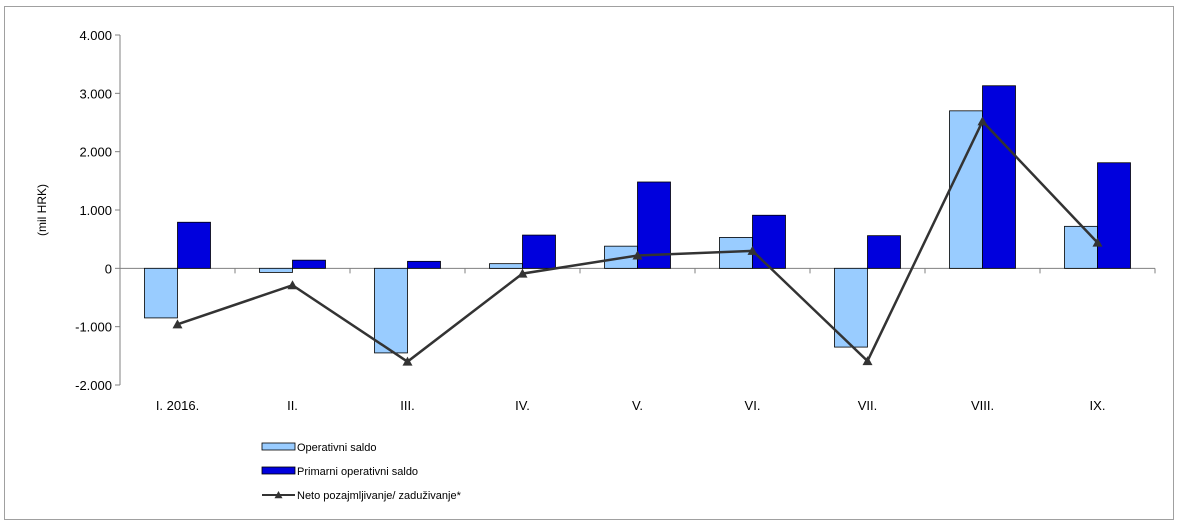 The width and height of the screenshot is (1179, 524). I want to click on legend-label: Primarni operativni saldo, so click(357, 472).